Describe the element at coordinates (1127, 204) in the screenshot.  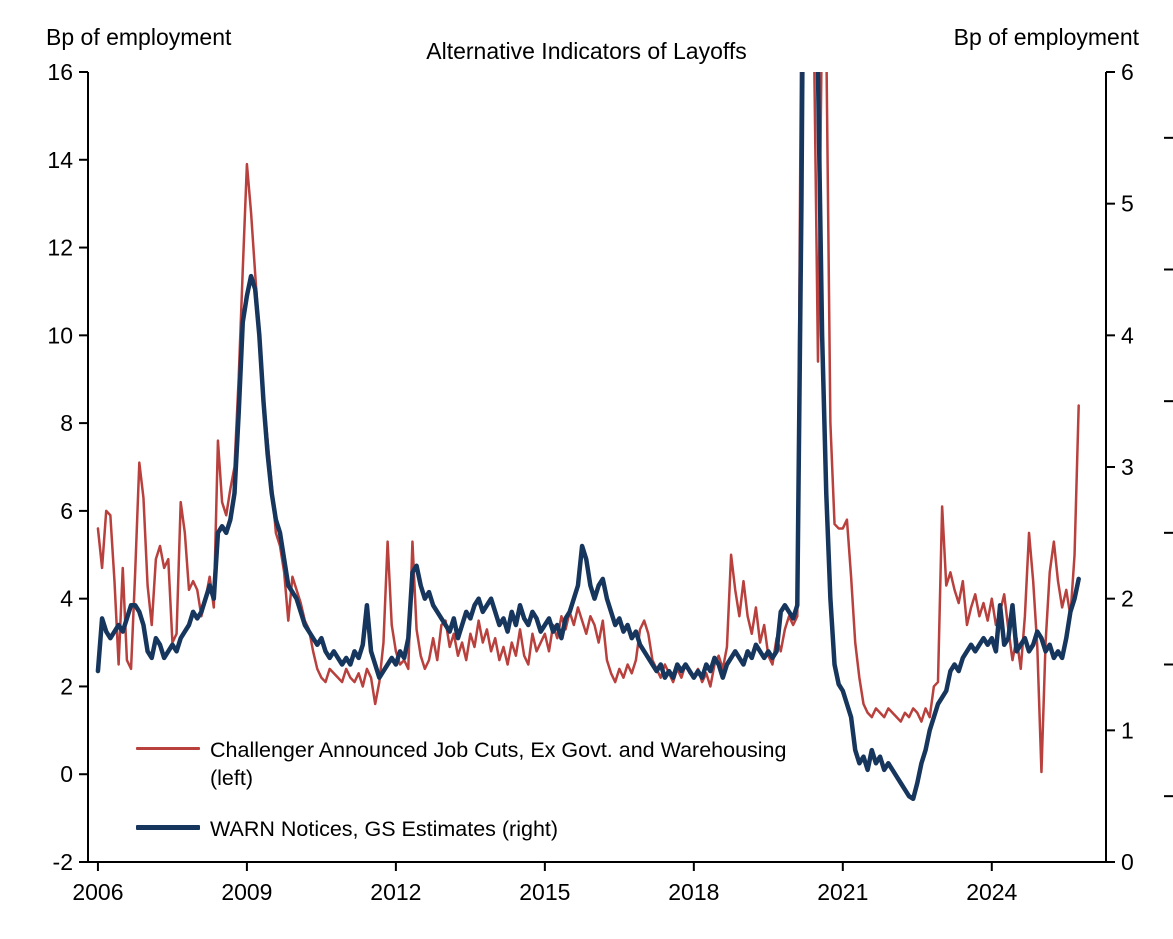
I see `right-axis-tick-label: 5` at that location.